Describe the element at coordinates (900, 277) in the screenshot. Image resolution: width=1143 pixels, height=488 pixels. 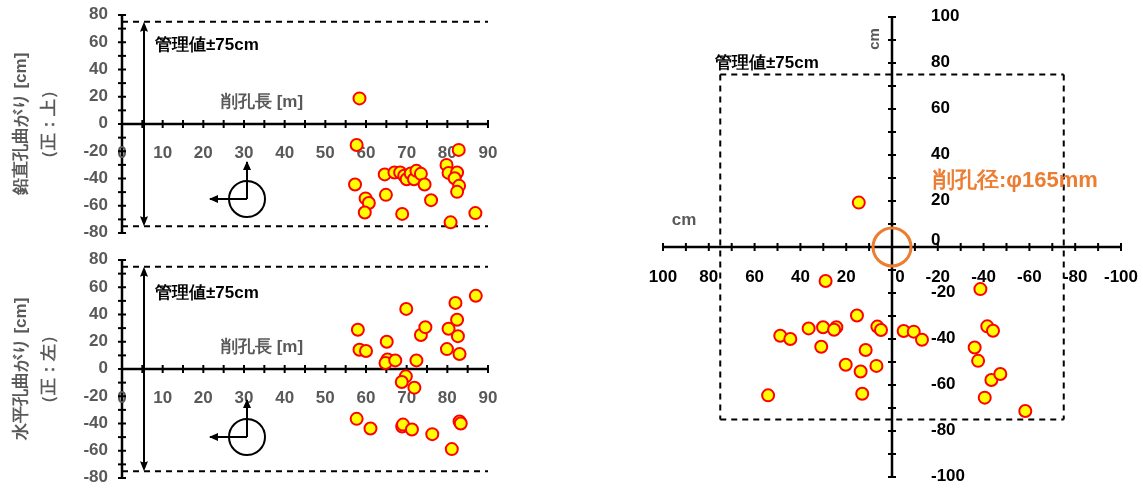
I see `x-tick-label: 0` at that location.